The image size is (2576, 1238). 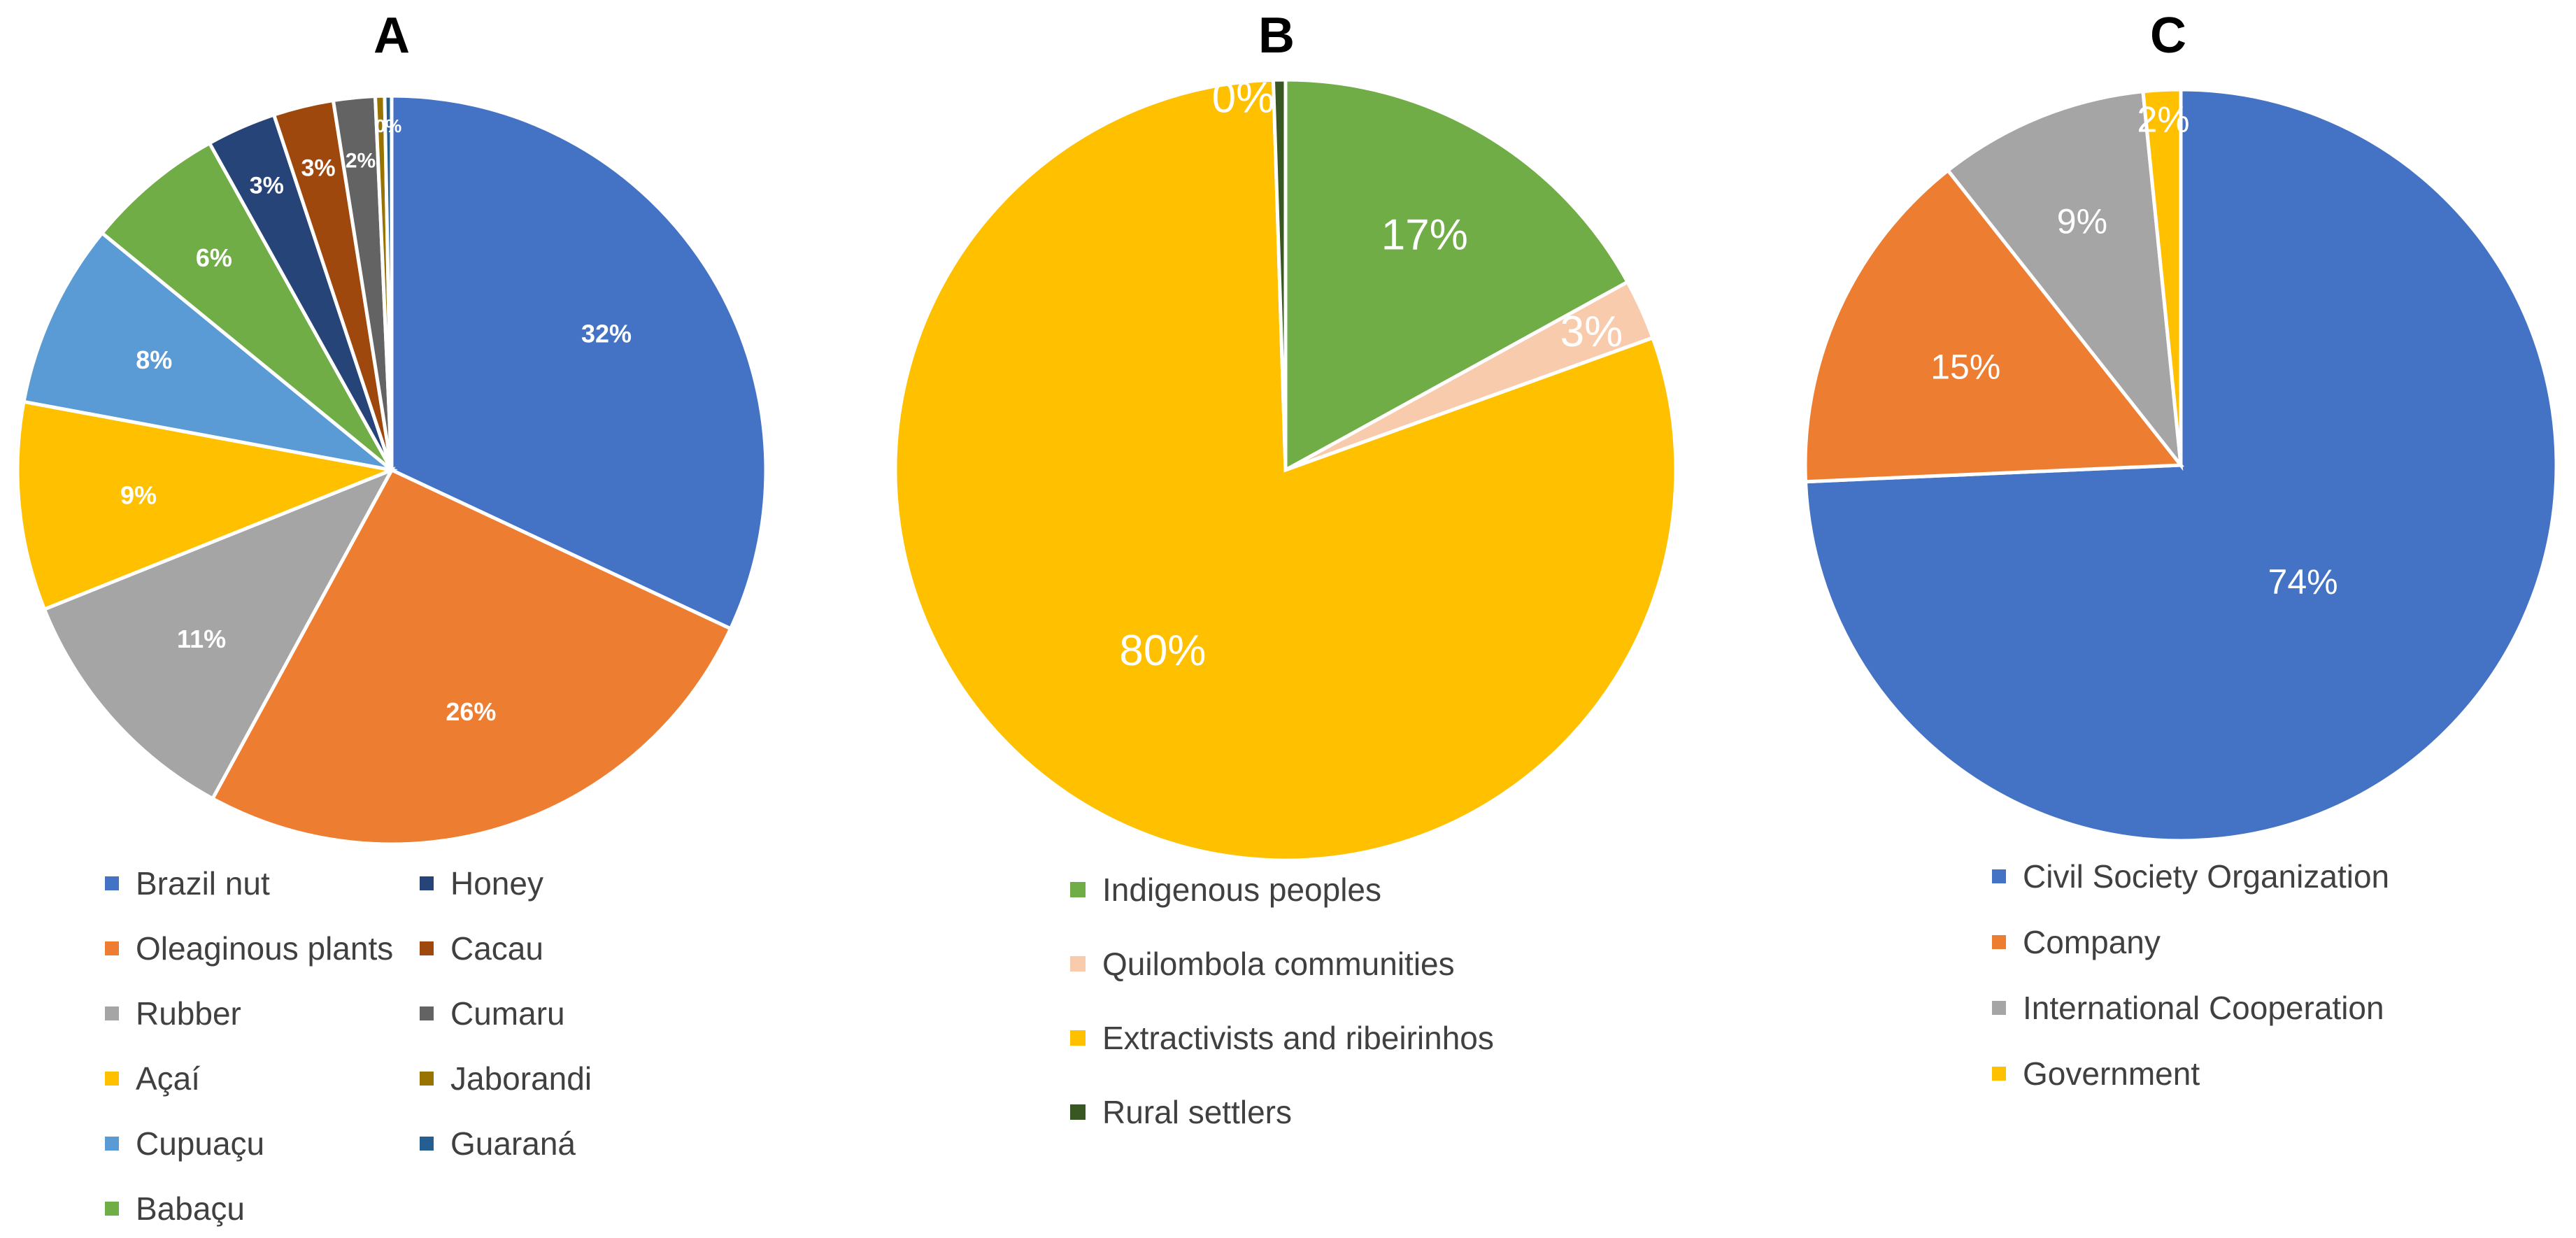 I want to click on panel-a-title: A, so click(x=391, y=36).